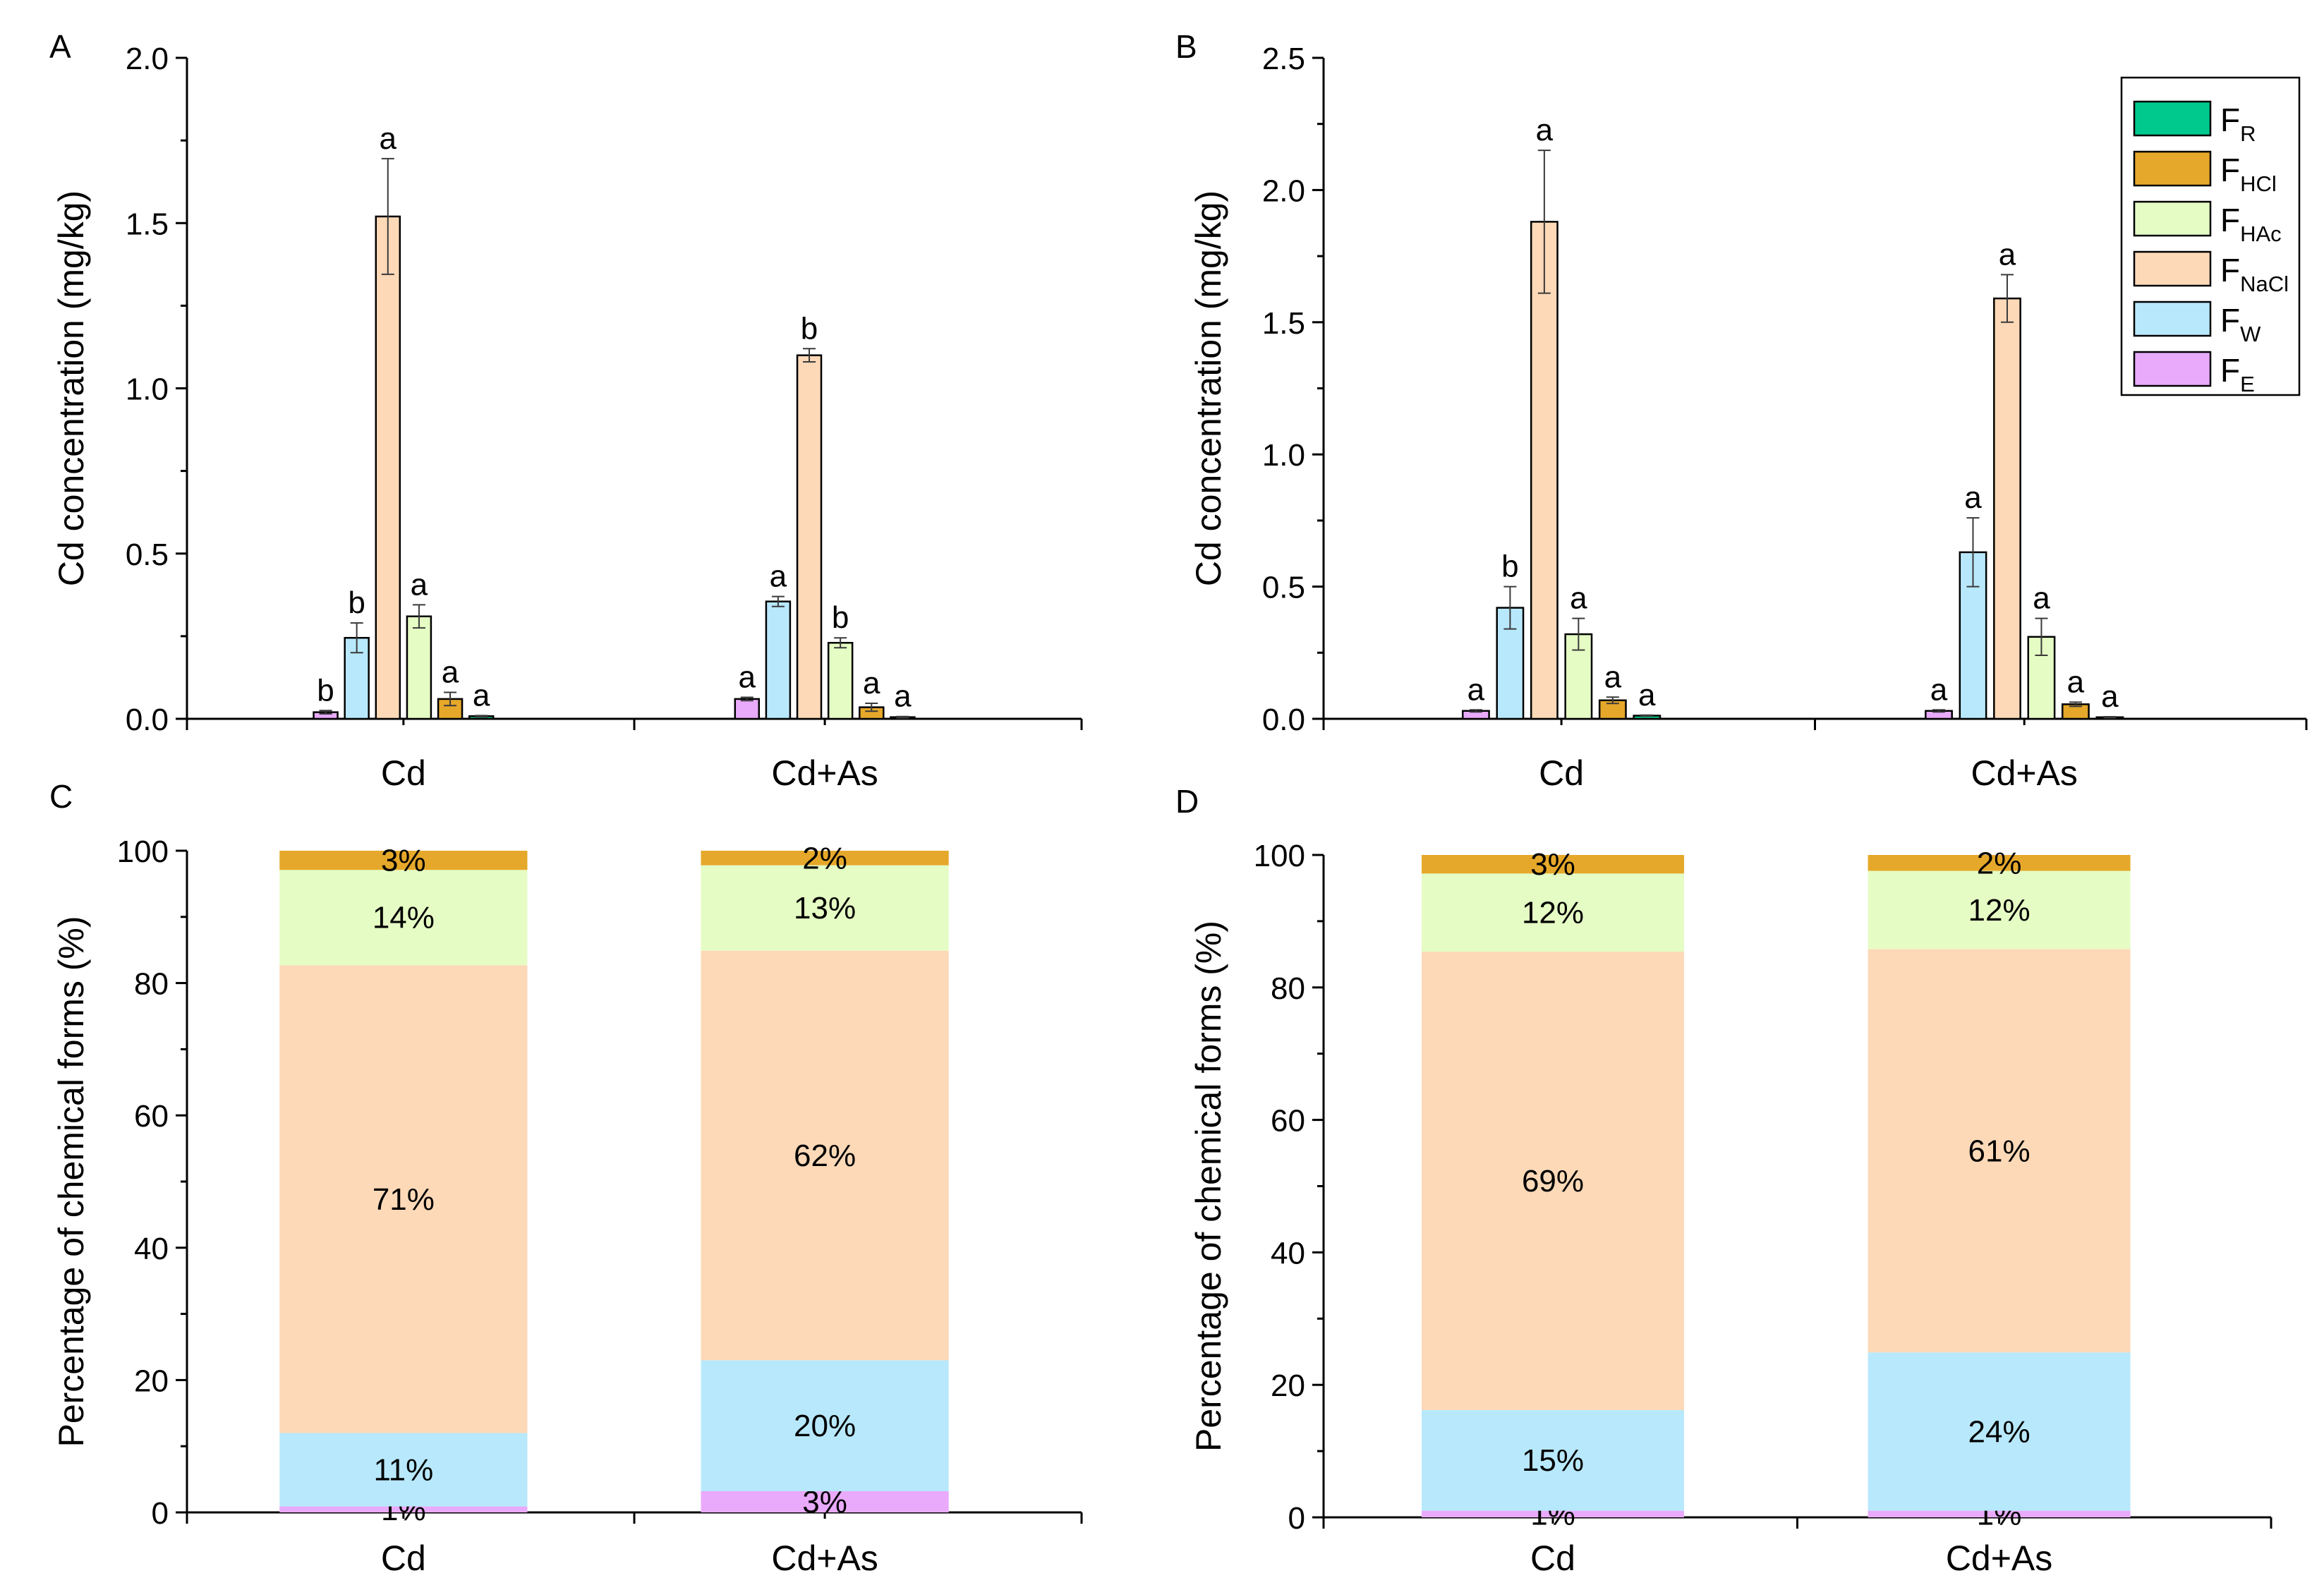 The image size is (2324, 1578). What do you see at coordinates (1186, 46) in the screenshot?
I see `panel-label: B` at bounding box center [1186, 46].